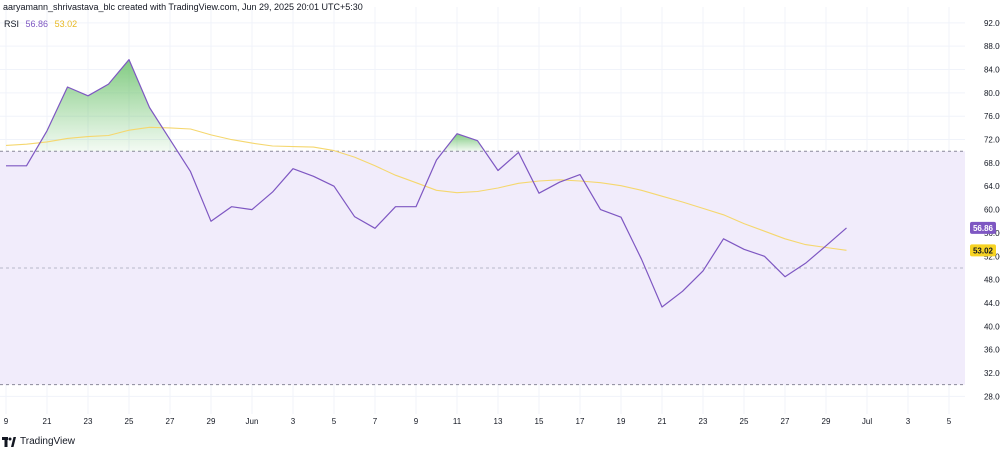 The height and width of the screenshot is (455, 1000). What do you see at coordinates (539, 421) in the screenshot?
I see `x-tick-label: 15` at bounding box center [539, 421].